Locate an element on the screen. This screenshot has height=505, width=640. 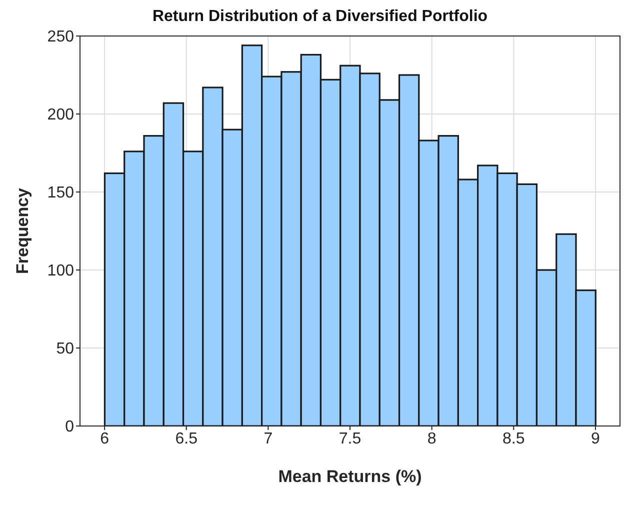
chart-title: Return Distribution of a Diversified Portfolio is located at coordinates (320, 17).